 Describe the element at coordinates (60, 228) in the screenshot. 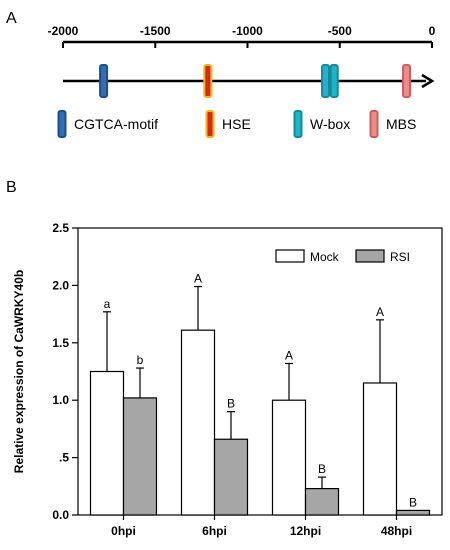

I see `y-tick-label: 2.5` at that location.